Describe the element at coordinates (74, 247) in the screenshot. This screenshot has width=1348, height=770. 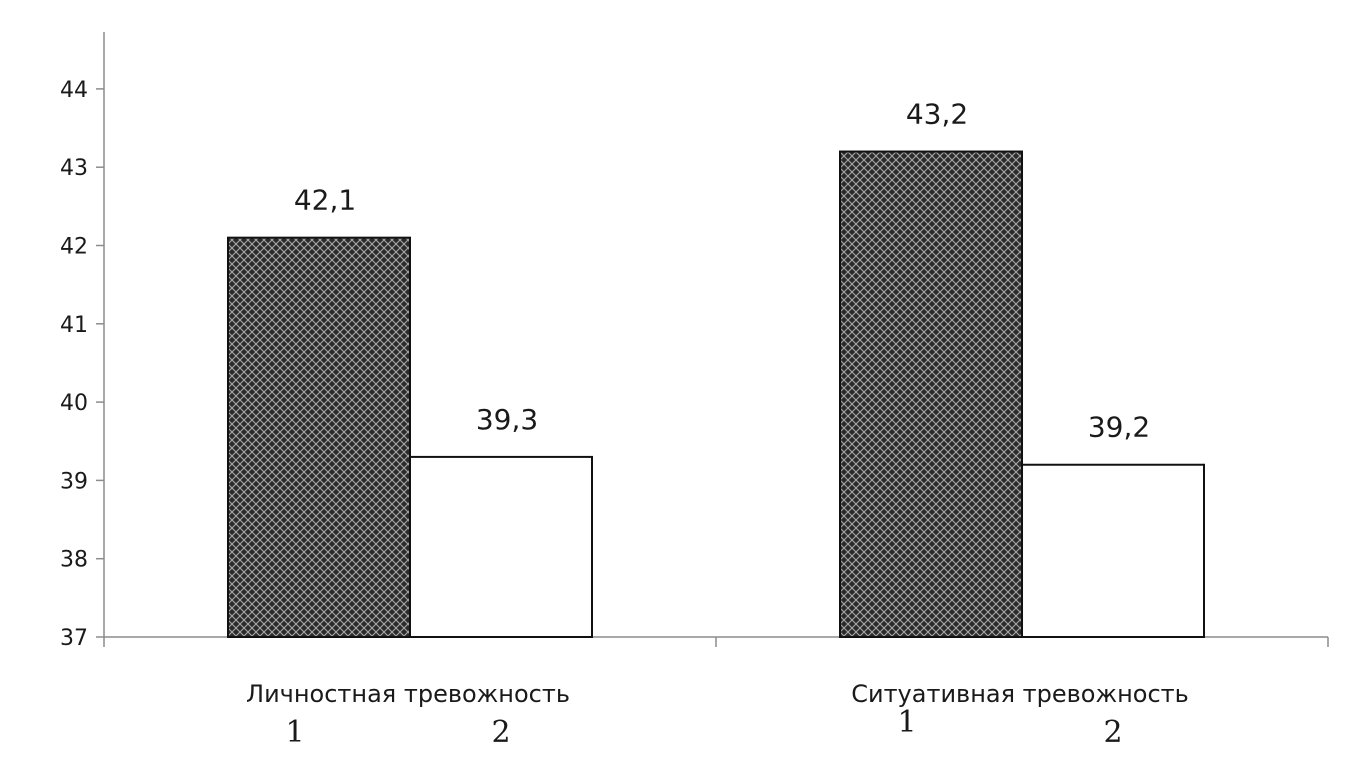
I see `y-tick-label: 42` at that location.